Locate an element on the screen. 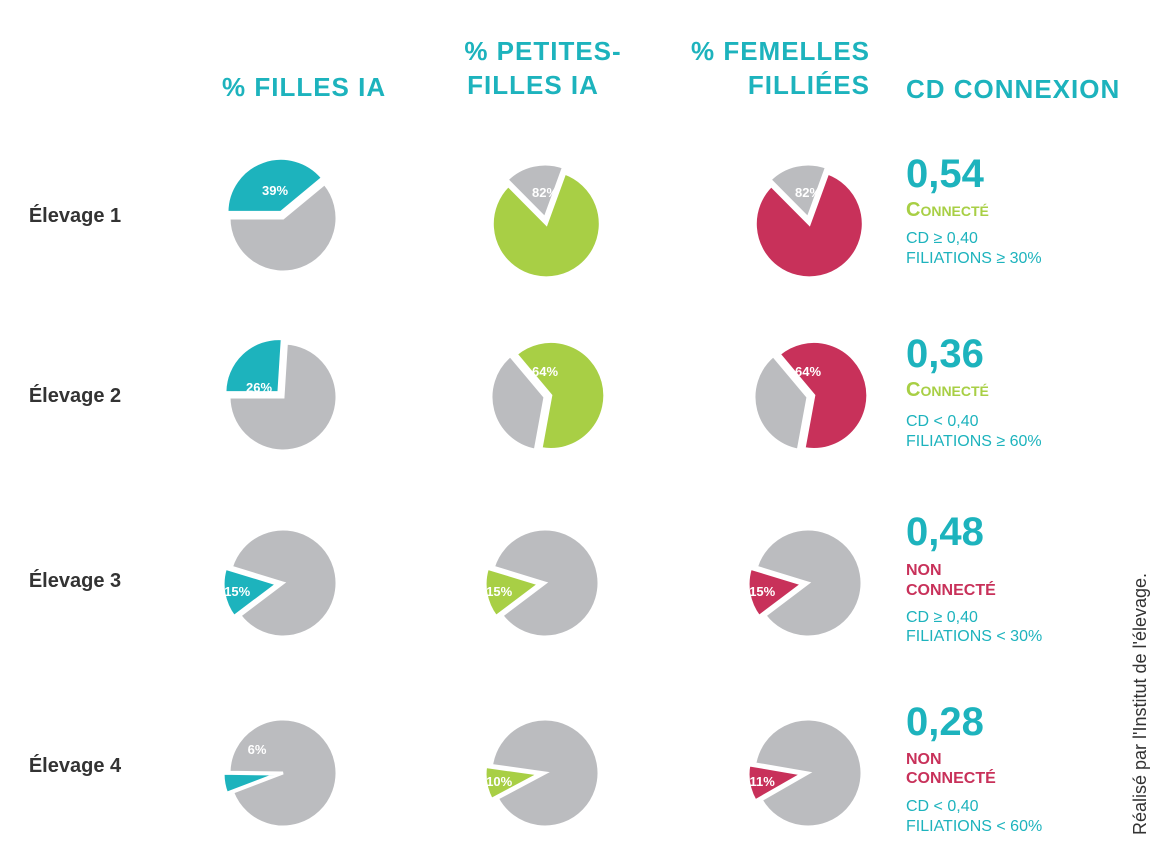 The width and height of the screenshot is (1157, 852). header-cd-connexion: CD CONNEXION is located at coordinates (1013, 89).